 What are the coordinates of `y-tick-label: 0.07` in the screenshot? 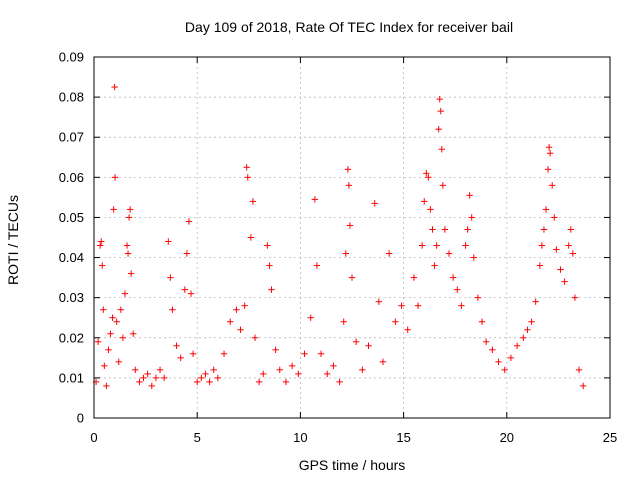 It's located at (71, 137).